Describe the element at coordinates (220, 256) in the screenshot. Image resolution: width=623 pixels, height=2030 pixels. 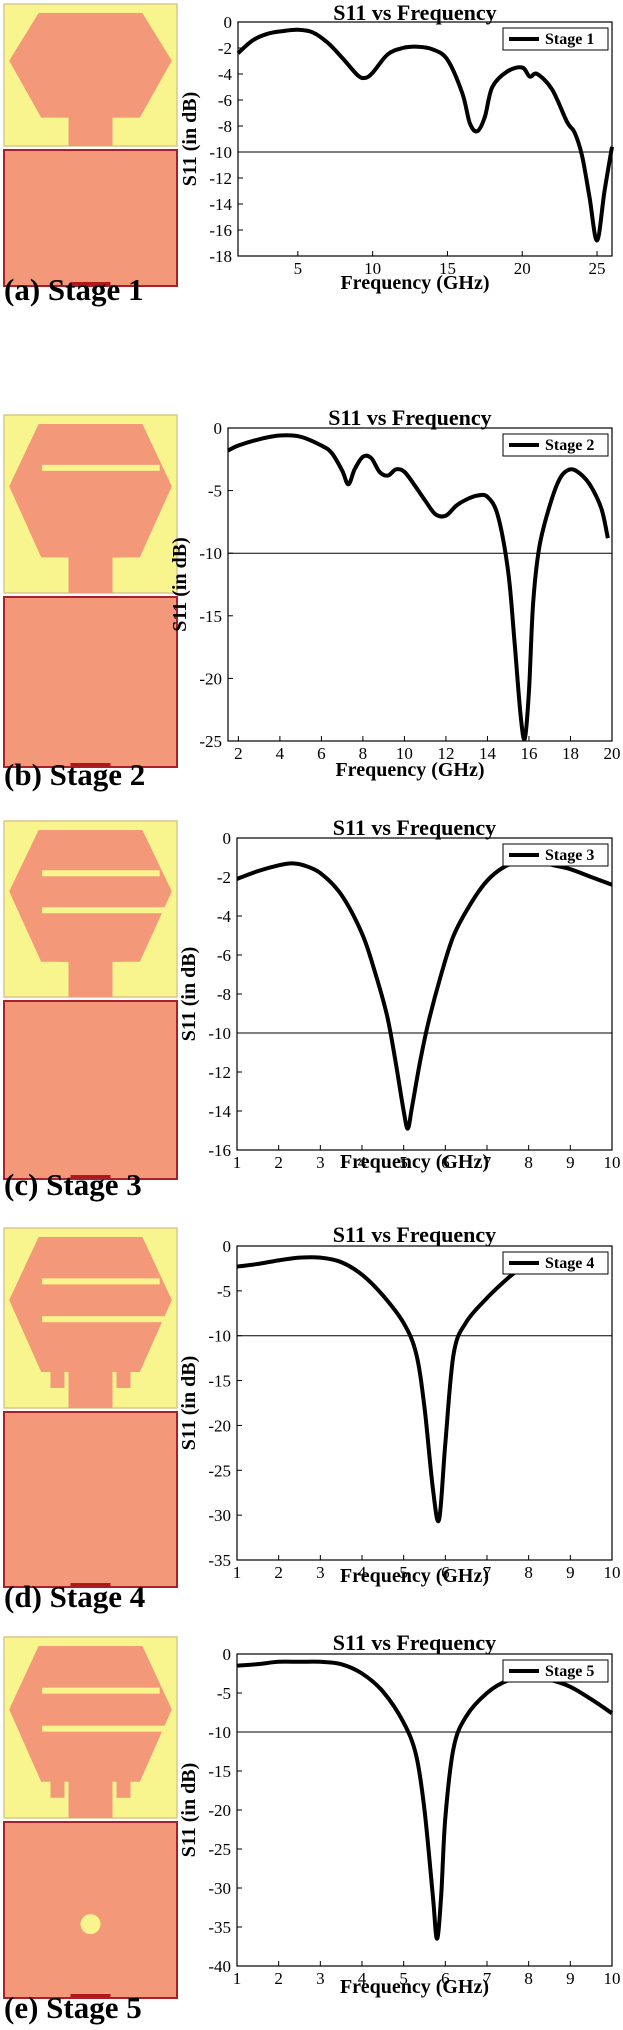
I see `y-tick-label: -18` at that location.